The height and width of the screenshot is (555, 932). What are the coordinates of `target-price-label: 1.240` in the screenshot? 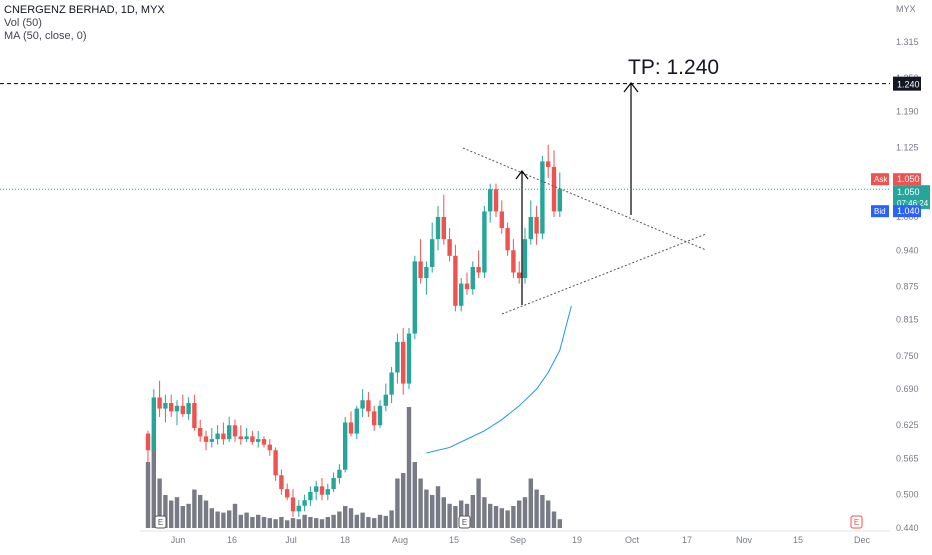 It's located at (908, 85).